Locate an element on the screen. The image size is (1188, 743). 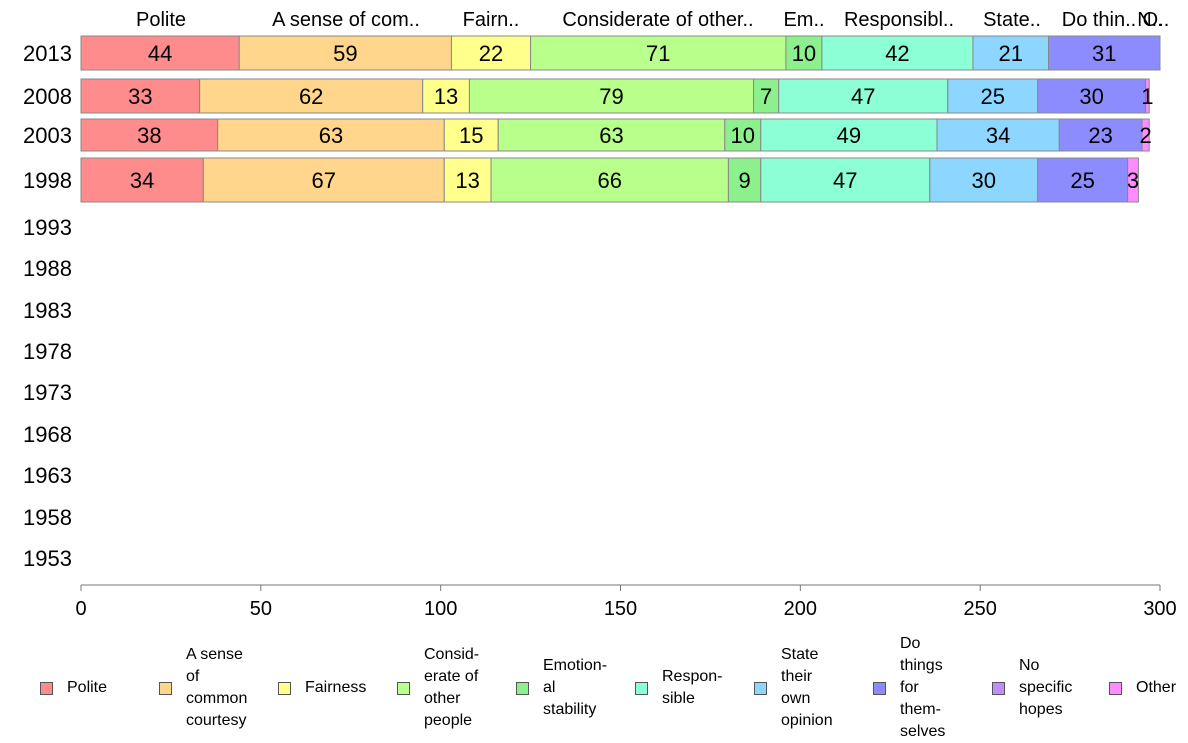
legend-item: Consid- erate of other people is located at coordinates (438, 688).